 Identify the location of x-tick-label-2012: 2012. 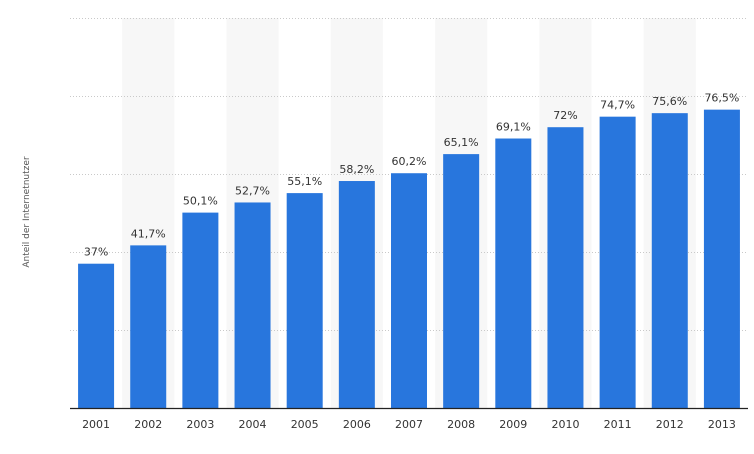
(670, 424).